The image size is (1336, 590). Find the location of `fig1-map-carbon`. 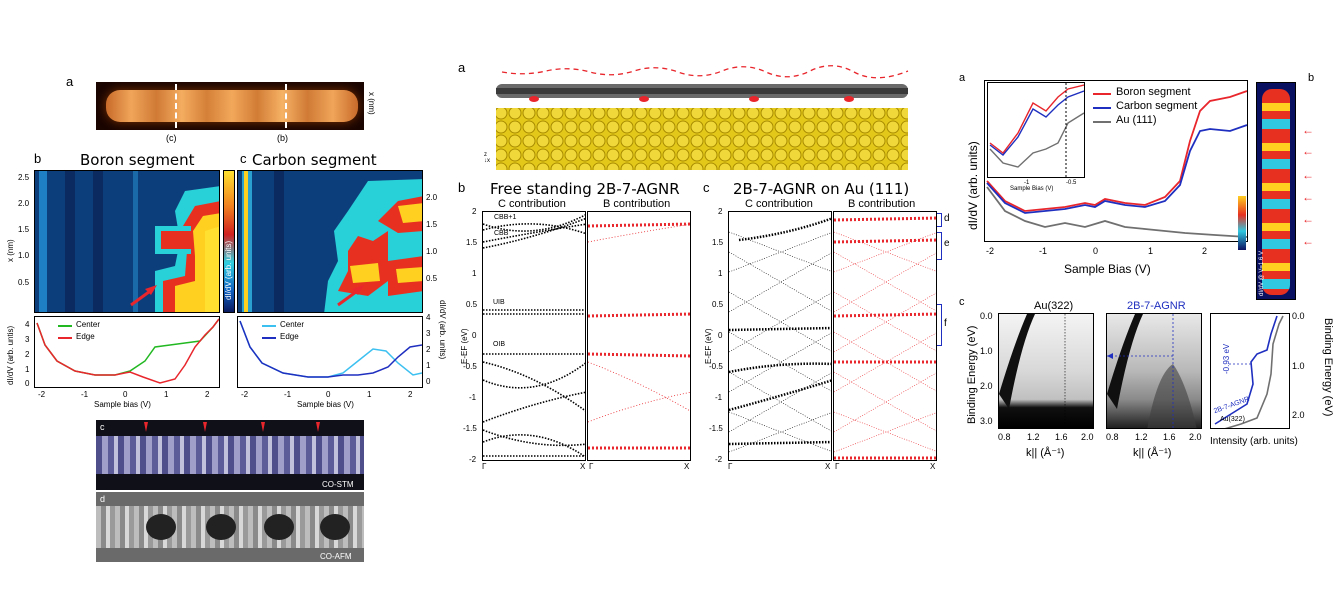

fig1-map-carbon is located at coordinates (330, 241).